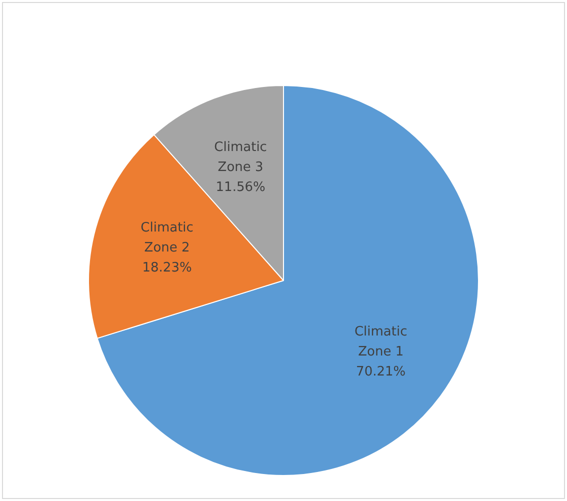 The image size is (567, 501). What do you see at coordinates (241, 187) in the screenshot?
I see `data-label: 11.56%` at bounding box center [241, 187].